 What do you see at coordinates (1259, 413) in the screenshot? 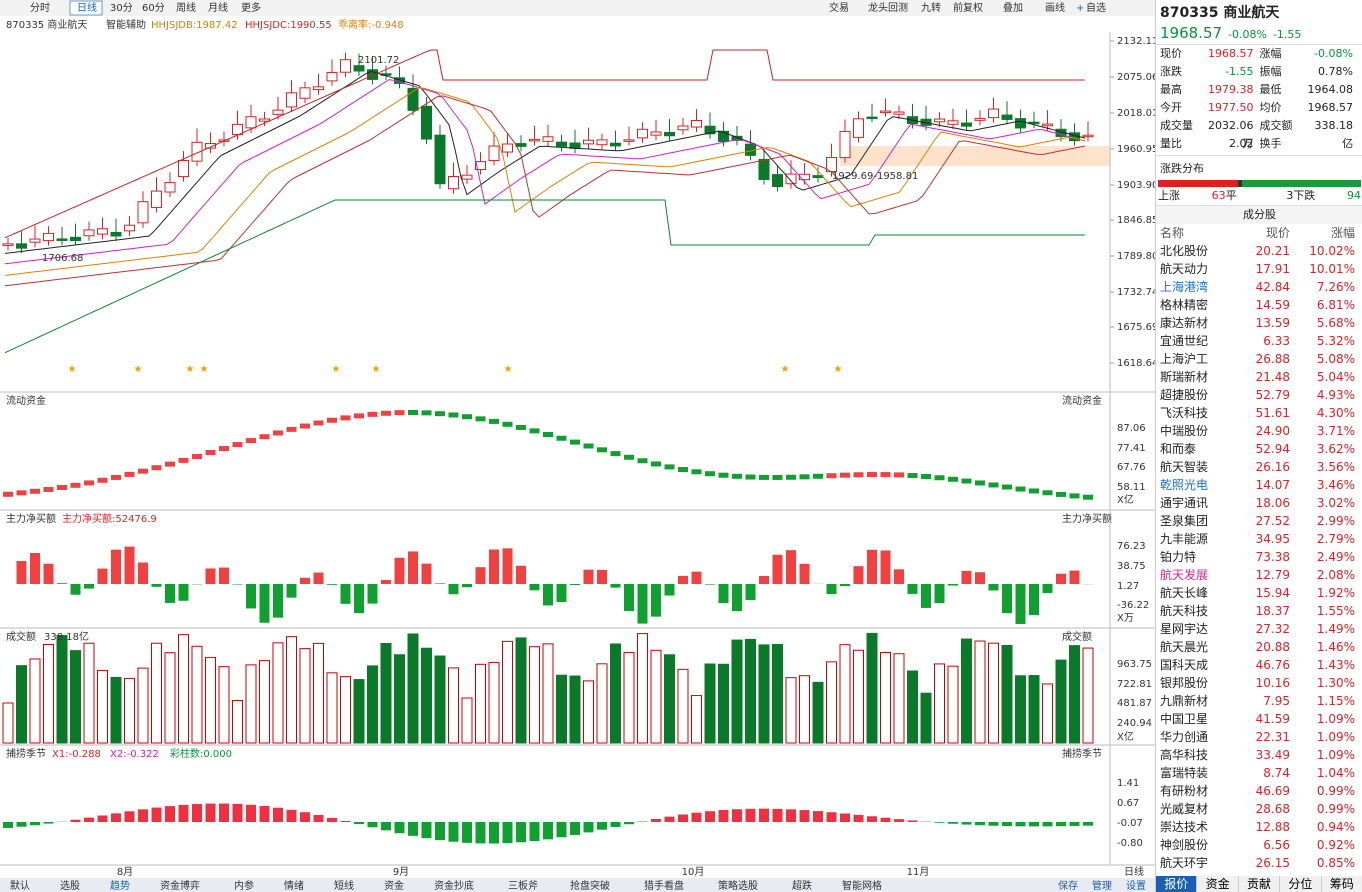
I see `component-row: 飞沃科技 51.61 4.30%` at bounding box center [1259, 413].